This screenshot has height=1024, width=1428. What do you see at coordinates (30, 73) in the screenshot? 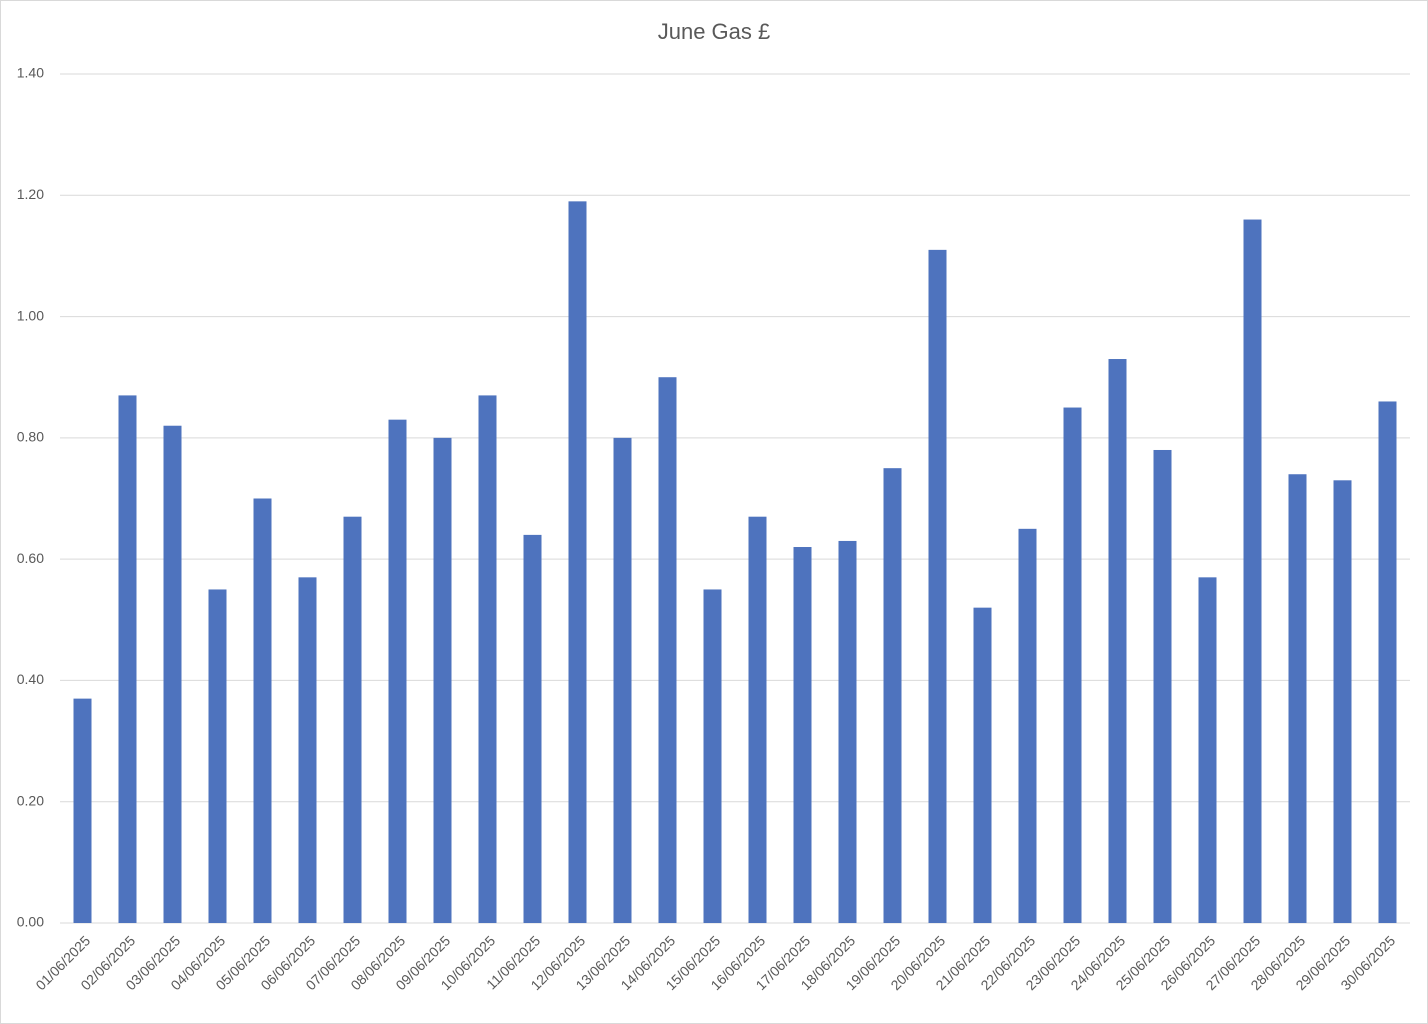
I see `y-tick-label: 1.40` at bounding box center [30, 73].